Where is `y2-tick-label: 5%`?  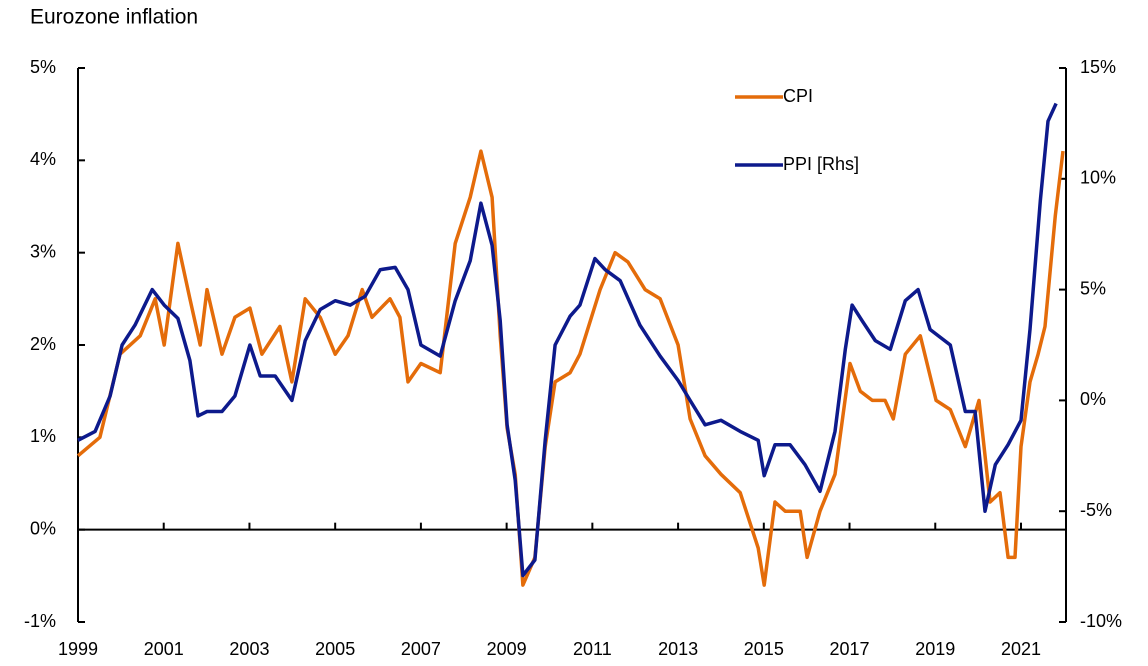 y2-tick-label: 5% is located at coordinates (1093, 288).